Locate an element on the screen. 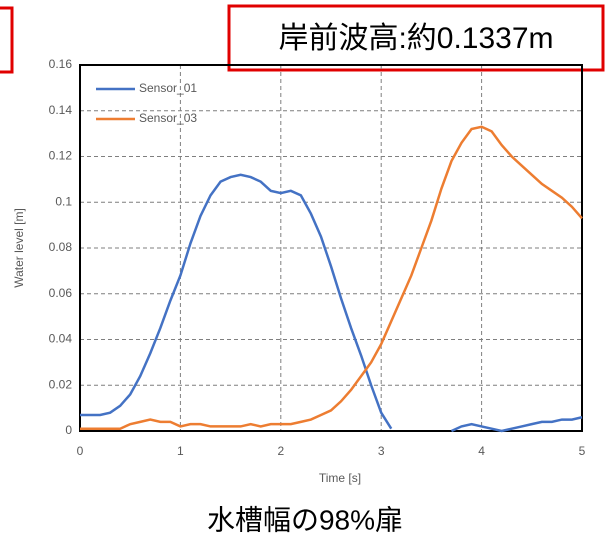  y-tick-label: 0.1 is located at coordinates (63, 201).